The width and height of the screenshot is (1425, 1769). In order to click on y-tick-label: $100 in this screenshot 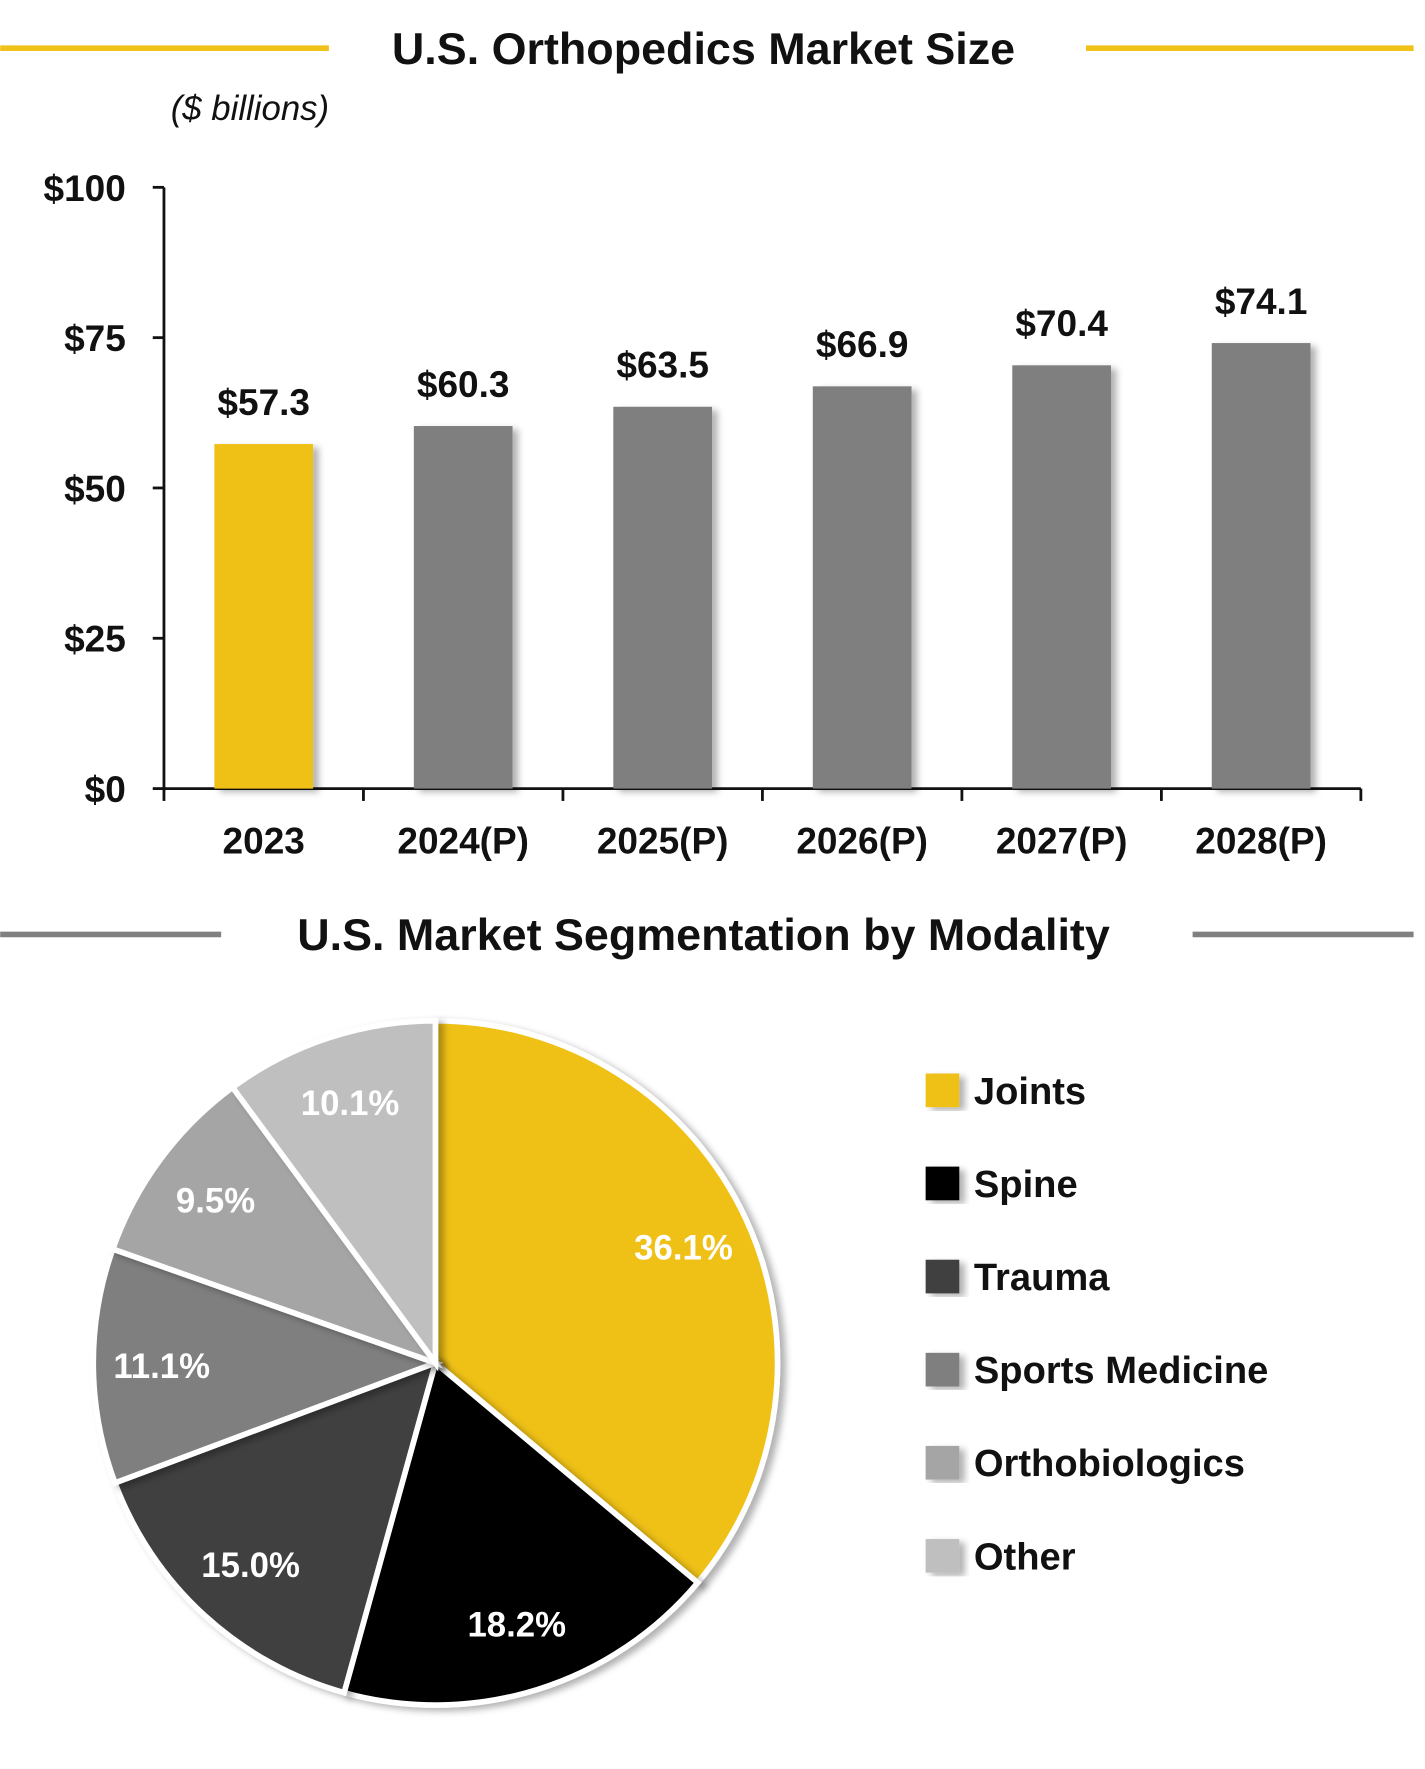, I will do `click(85, 188)`.